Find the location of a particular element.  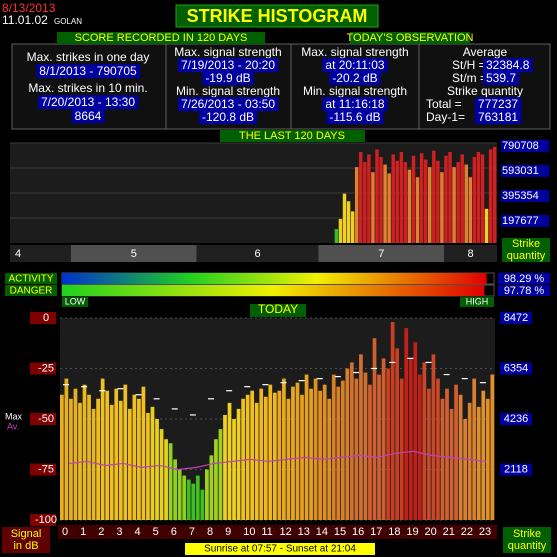

label: Min. signal strength is located at coordinates (355, 91).